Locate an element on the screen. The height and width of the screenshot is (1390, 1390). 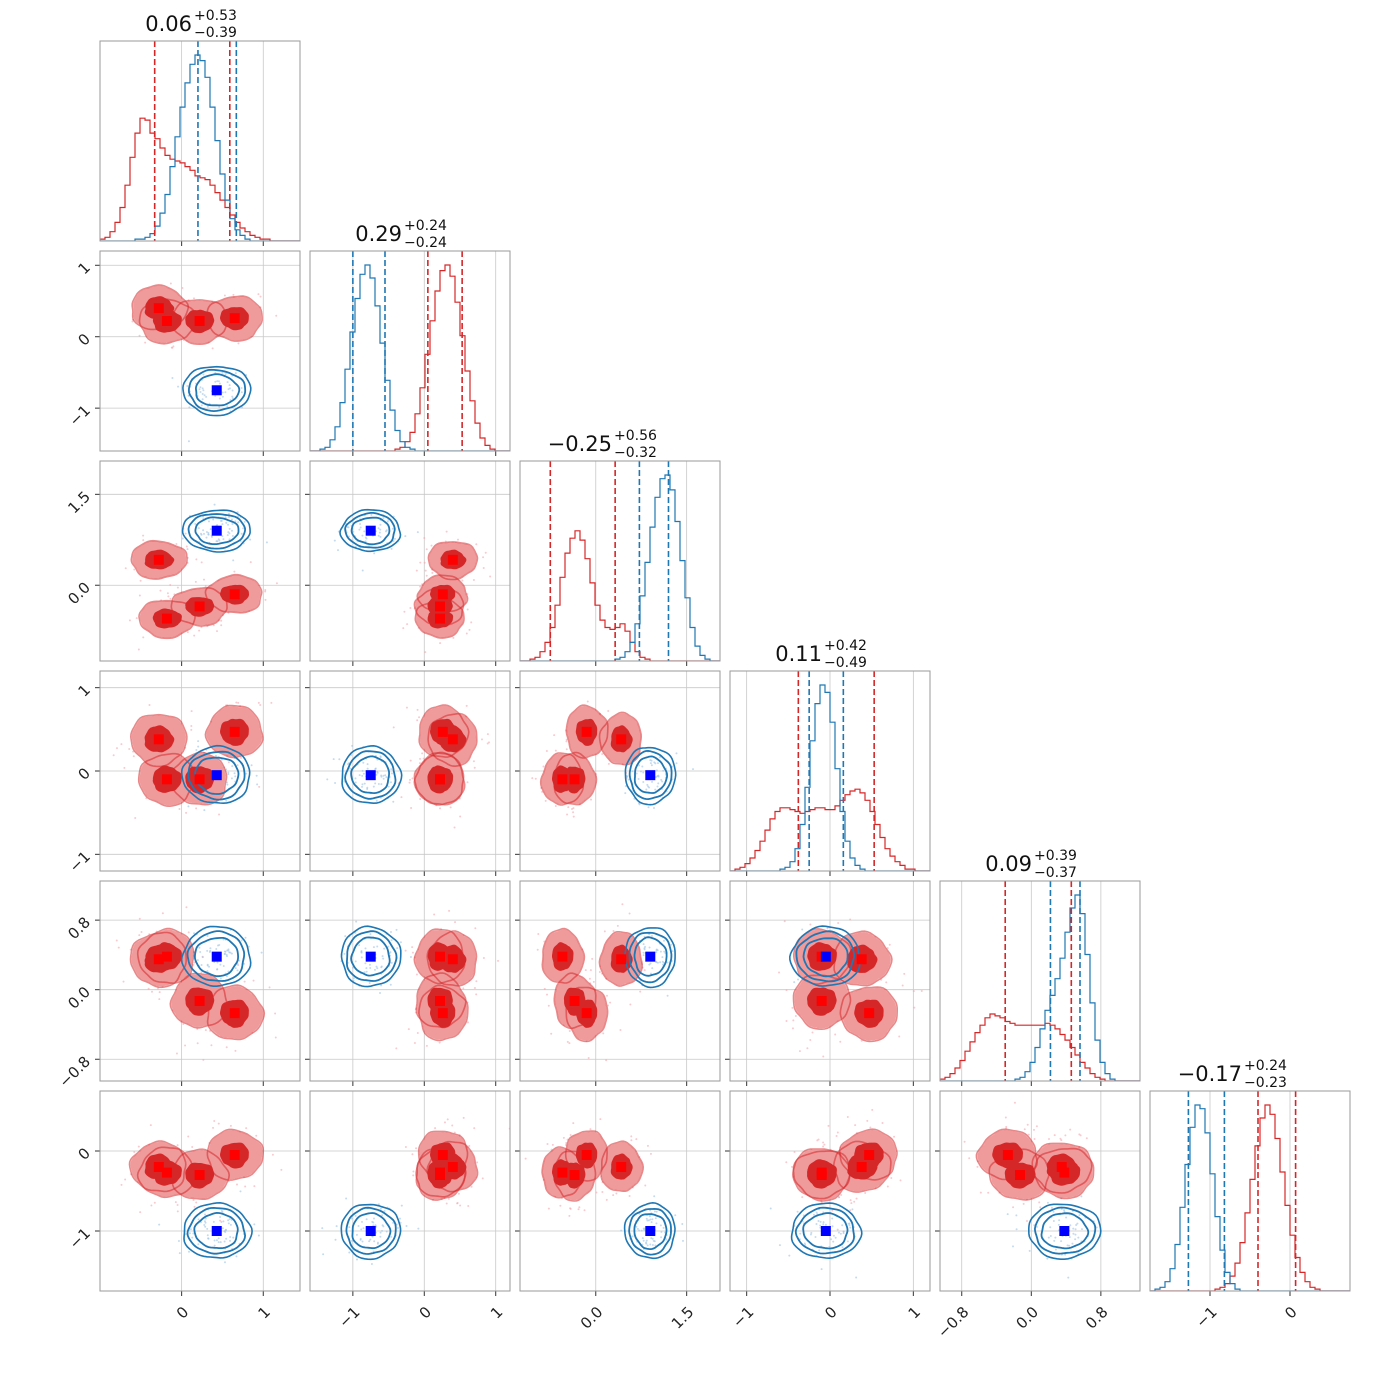
y-tick-label: −1 is located at coordinates (80, 415).